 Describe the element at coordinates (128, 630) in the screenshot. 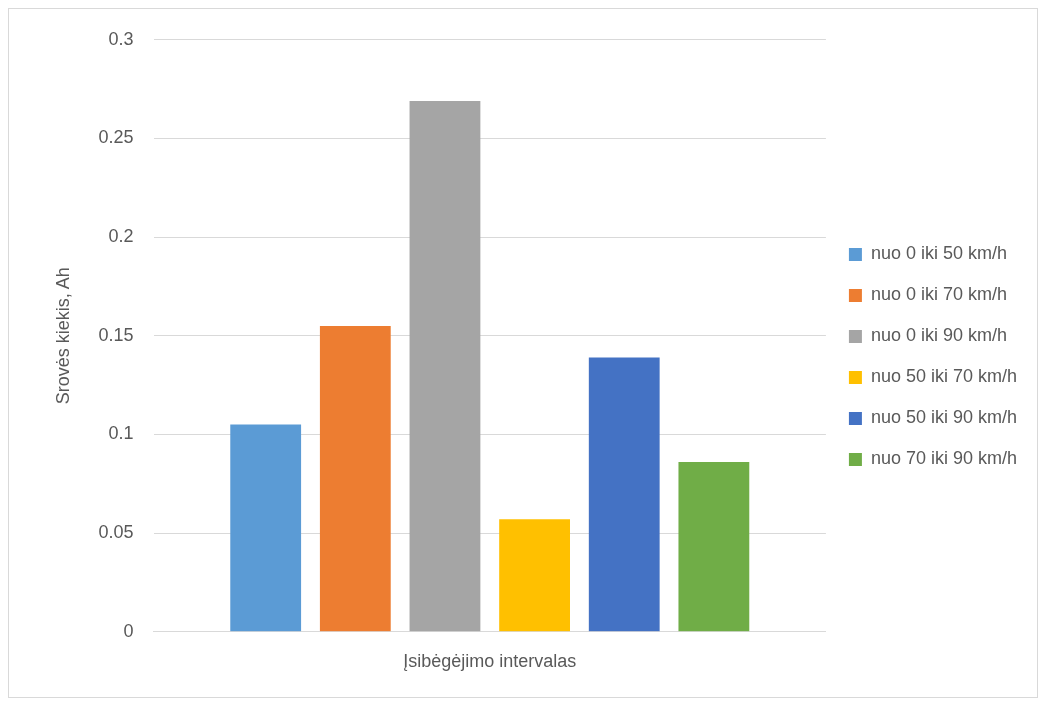

I see `y-tick-label: 0` at that location.